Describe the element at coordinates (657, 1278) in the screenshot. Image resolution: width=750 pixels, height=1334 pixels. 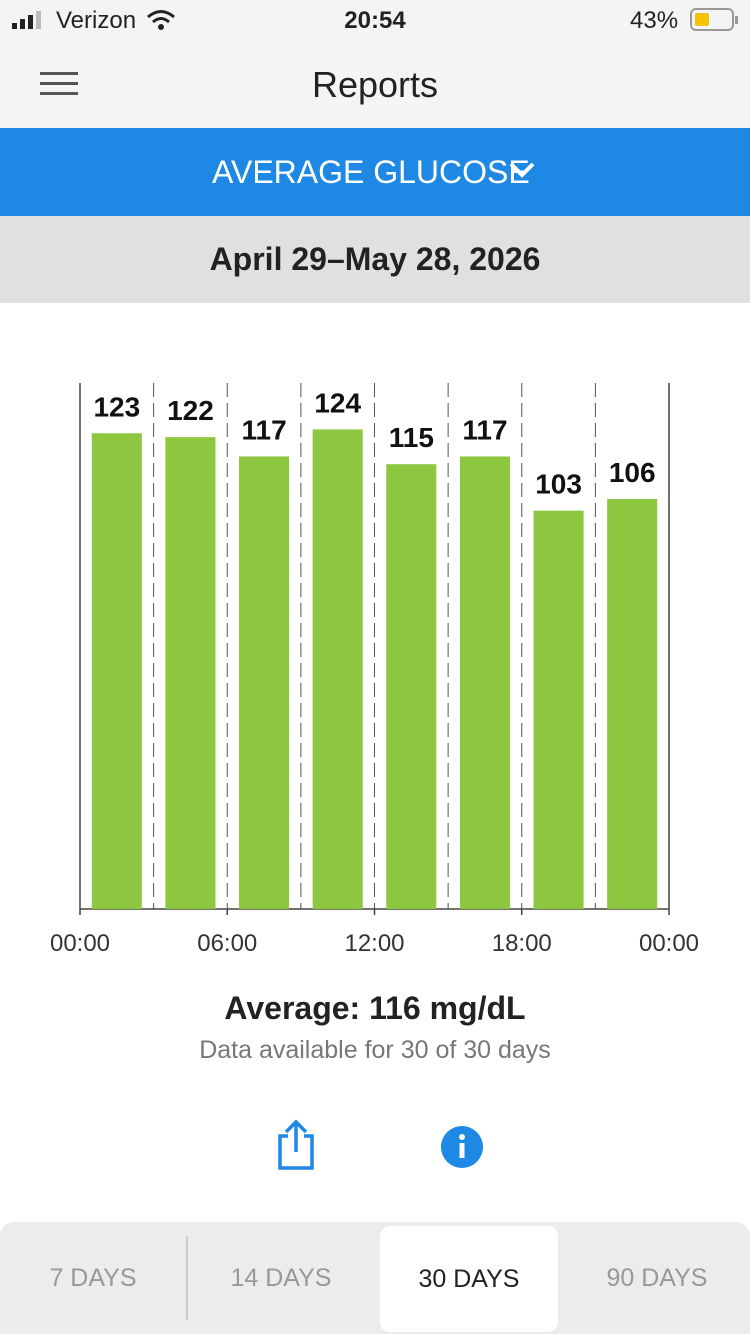
I see `period-tab: 90 DAYS` at that location.